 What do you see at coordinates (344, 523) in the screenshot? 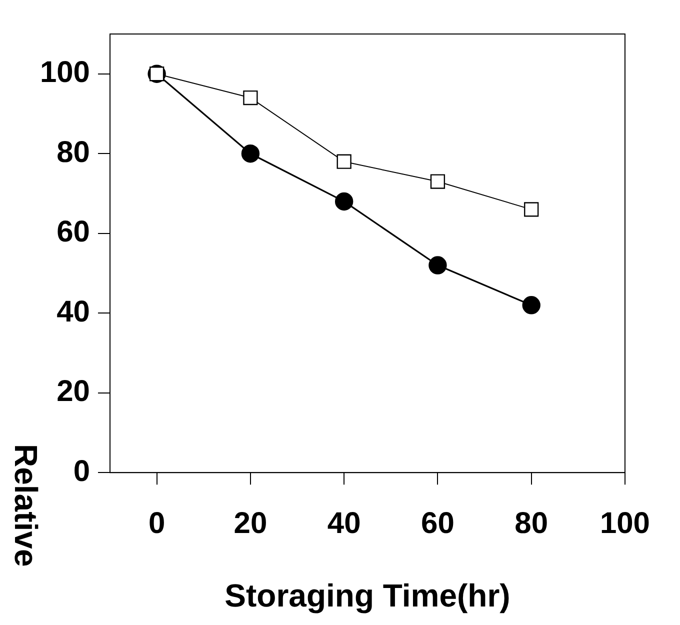
I see `x-tick-label: 40` at bounding box center [344, 523].